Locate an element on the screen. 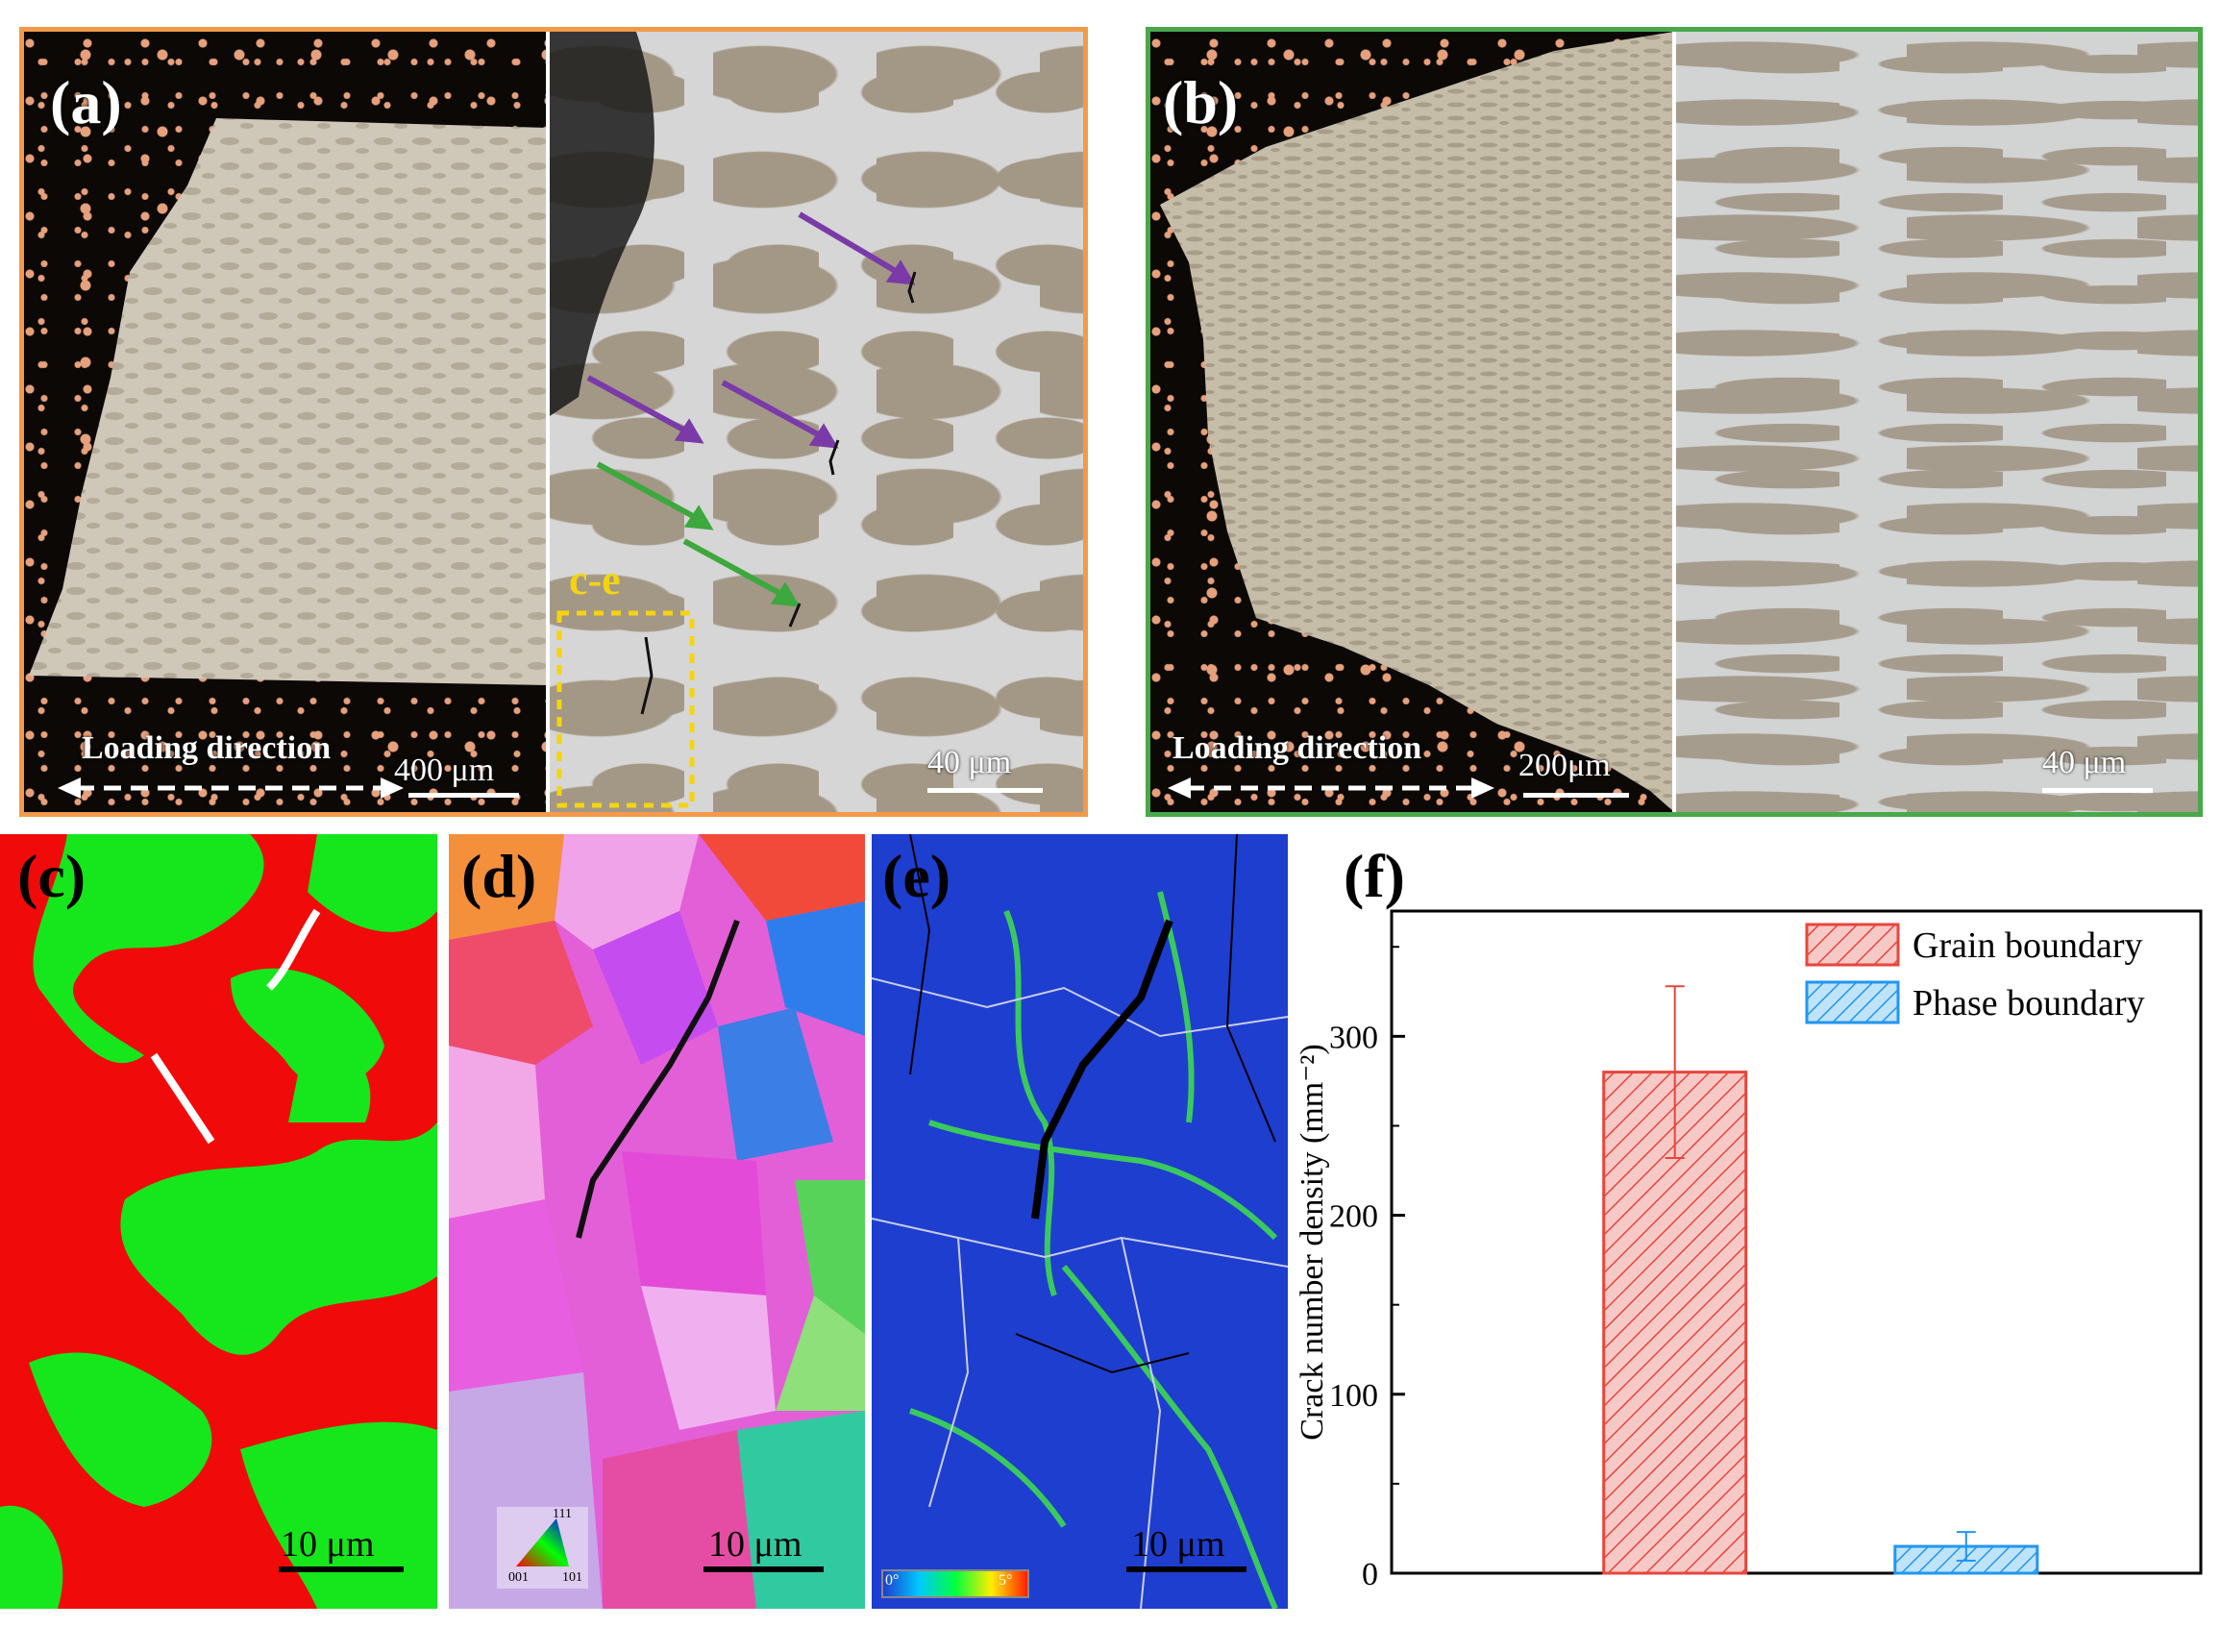 This screenshot has height=1652, width=2221. panel-c-scale-text: 10 μm is located at coordinates (328, 1544).